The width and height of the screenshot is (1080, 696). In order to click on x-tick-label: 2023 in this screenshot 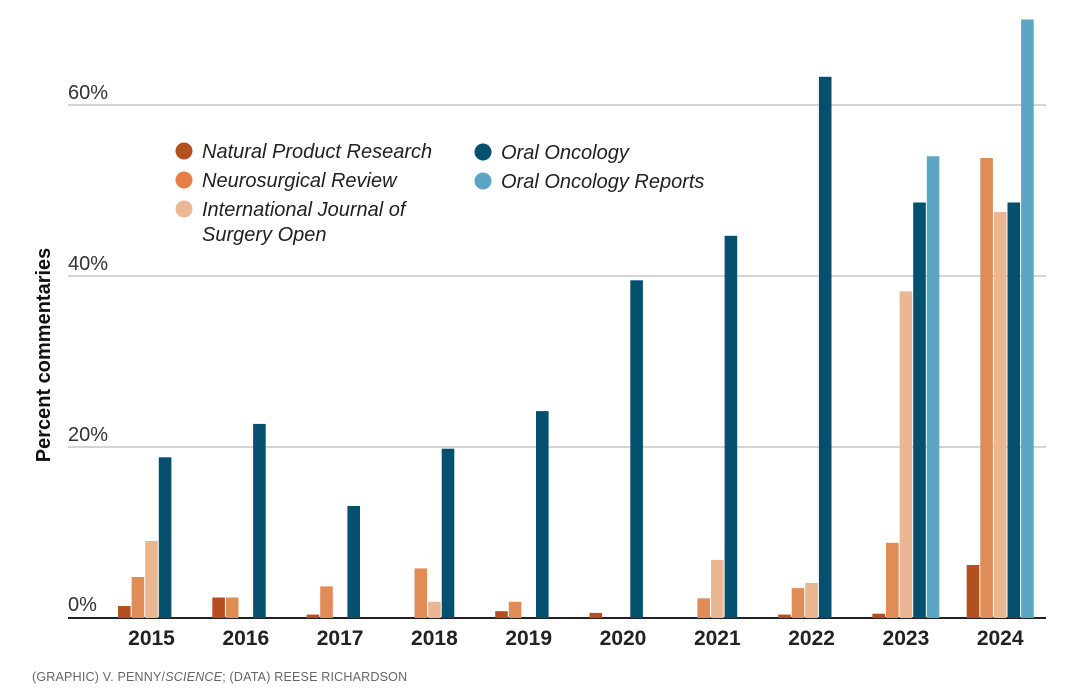, I will do `click(906, 638)`.